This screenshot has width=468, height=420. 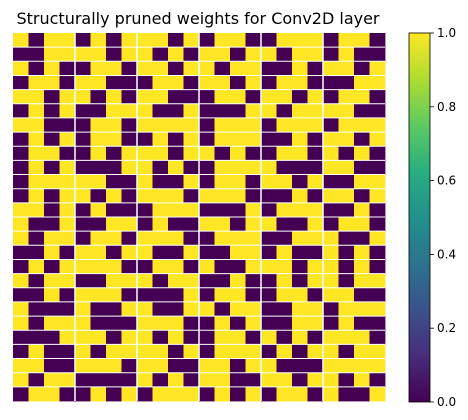 What do you see at coordinates (446, 328) in the screenshot?
I see `colorbar-tick-label: 0.2` at bounding box center [446, 328].